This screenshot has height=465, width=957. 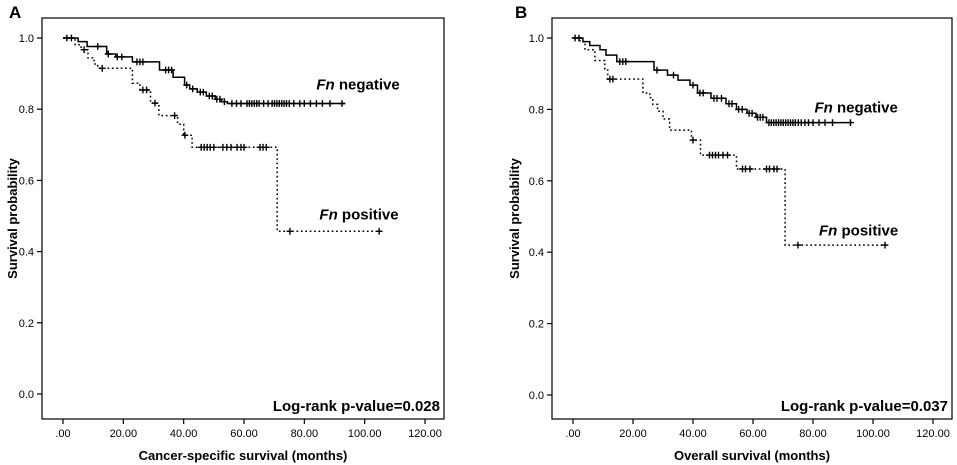 What do you see at coordinates (864, 406) in the screenshot?
I see `log-rank-pvalue: Log-rank p-value=0.037` at bounding box center [864, 406].